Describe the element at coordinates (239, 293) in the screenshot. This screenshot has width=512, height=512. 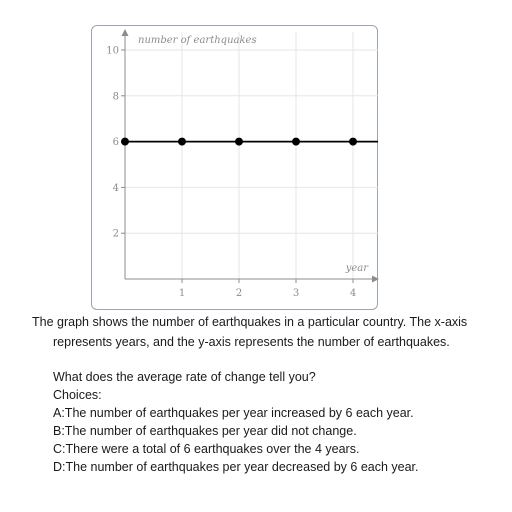
I see `x-tick-label-2: 2` at that location.